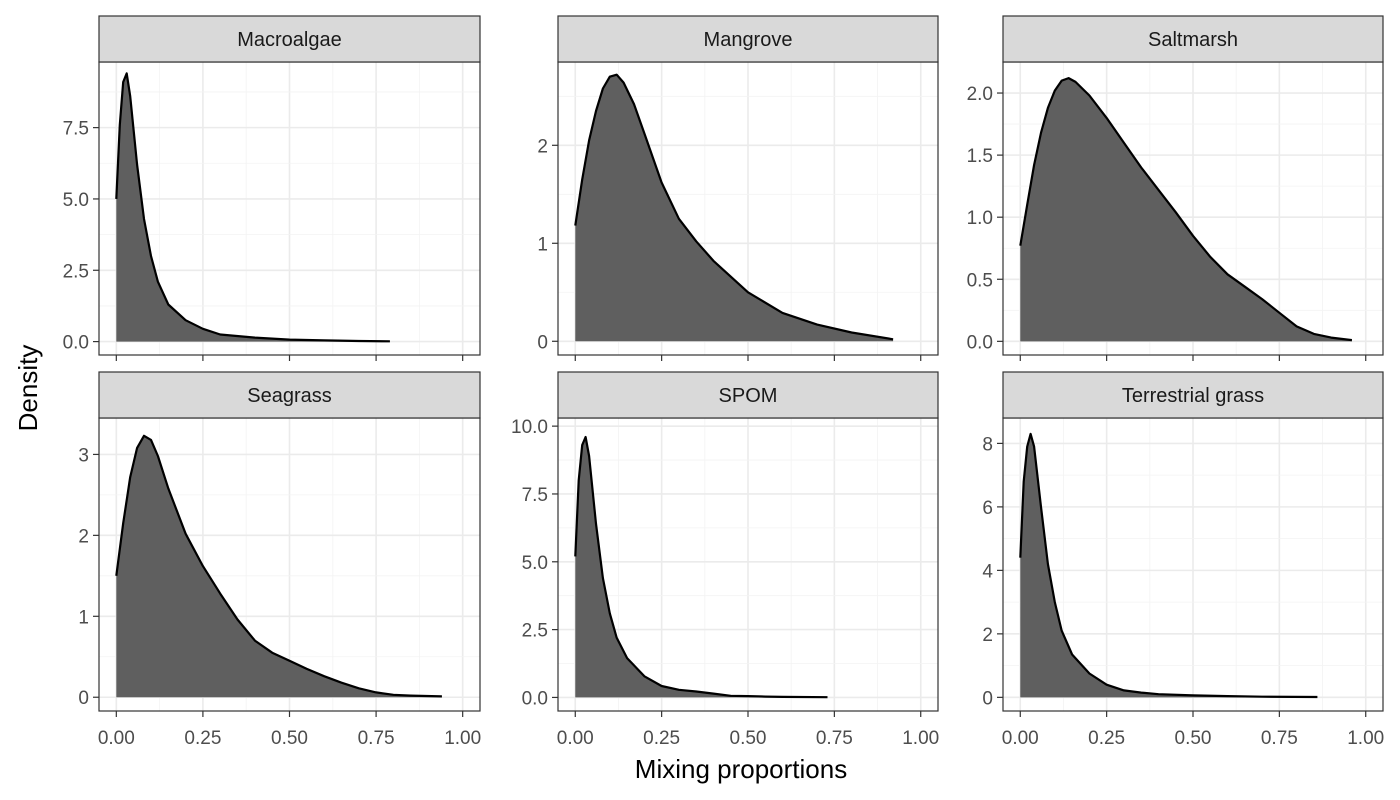  I want to click on facet-panel-macroalgae: Macroalgae 0.0 2.5 5.0 7.5, so click(272, 188).